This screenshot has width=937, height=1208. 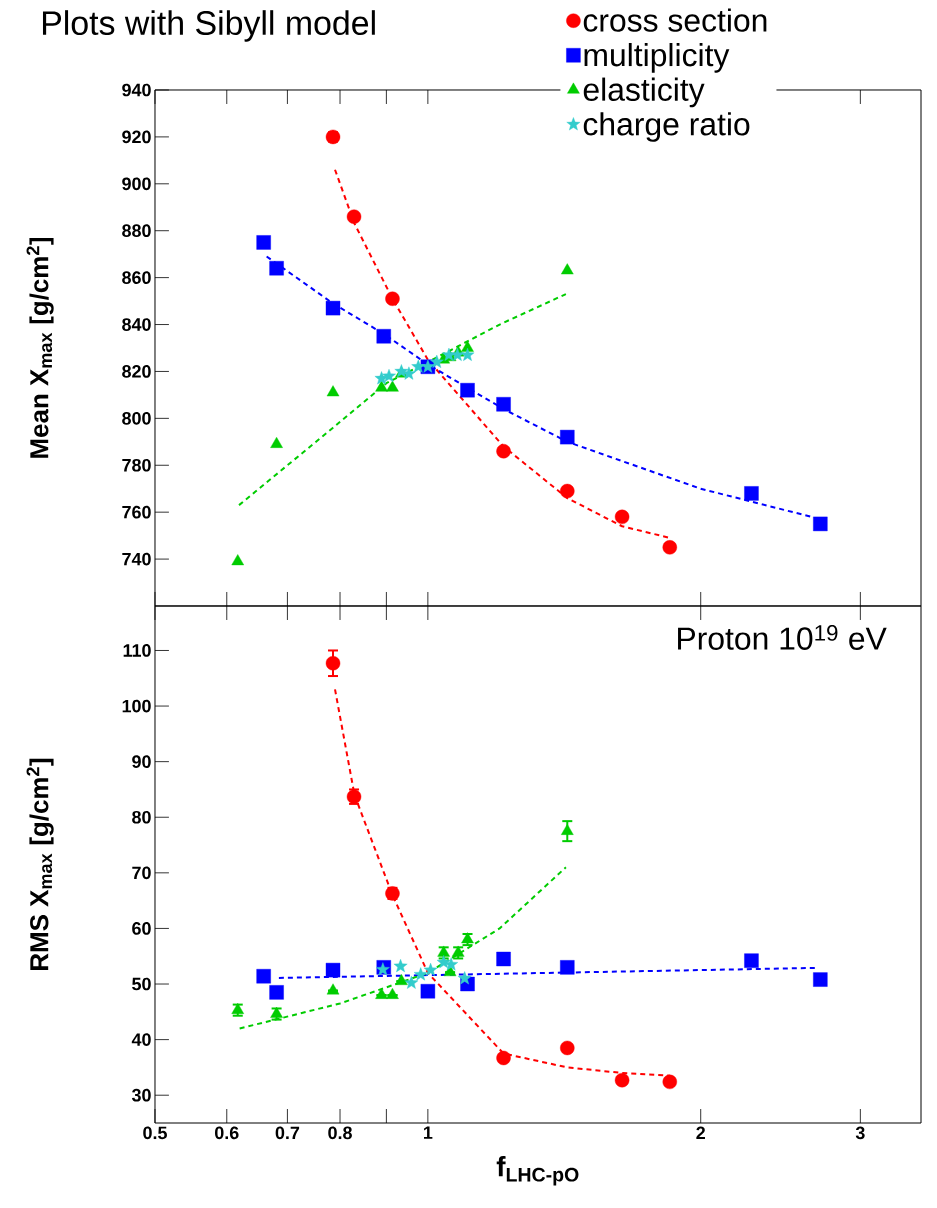 What do you see at coordinates (136, 137) in the screenshot?
I see `y-tick-label: 920` at bounding box center [136, 137].